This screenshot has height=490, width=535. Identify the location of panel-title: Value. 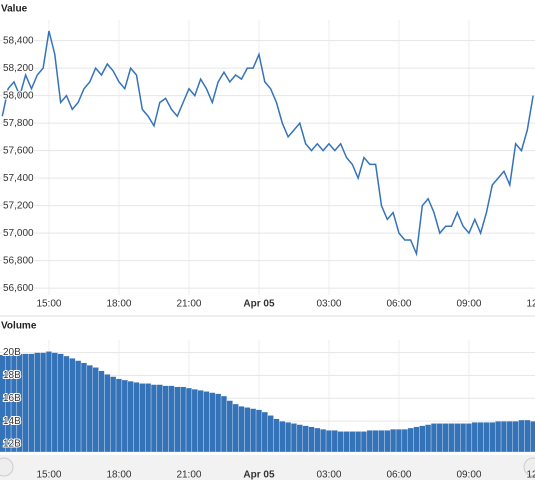
(14, 9).